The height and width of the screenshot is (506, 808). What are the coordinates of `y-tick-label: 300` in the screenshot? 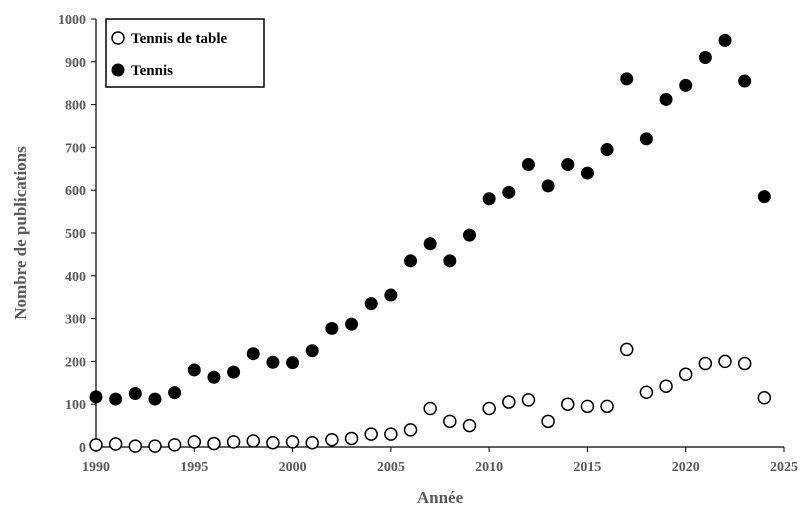 It's located at (75, 320).